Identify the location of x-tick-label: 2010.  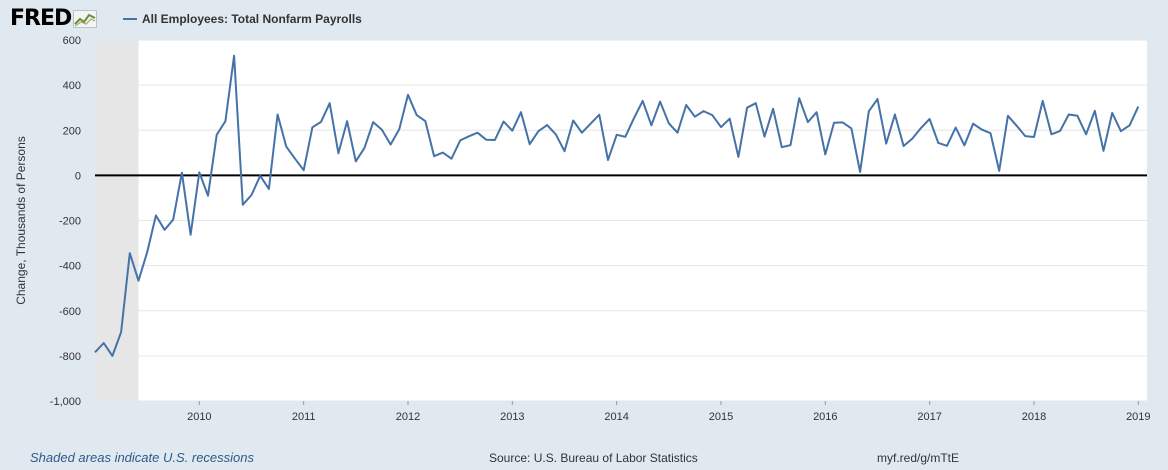
(199, 417).